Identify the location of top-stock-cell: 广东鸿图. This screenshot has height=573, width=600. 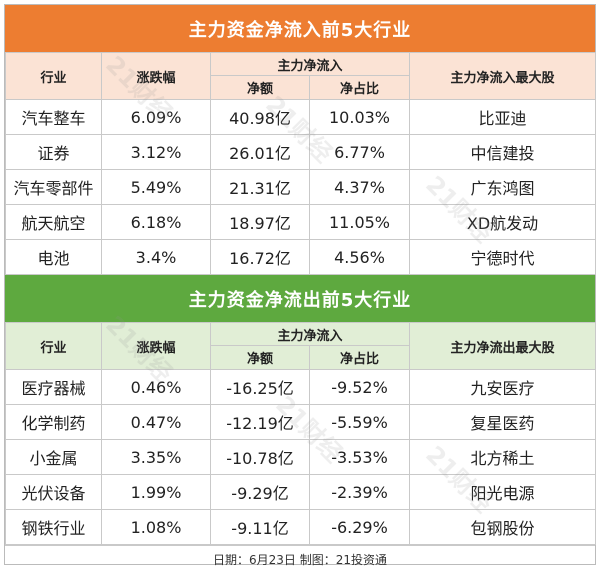
(503, 187).